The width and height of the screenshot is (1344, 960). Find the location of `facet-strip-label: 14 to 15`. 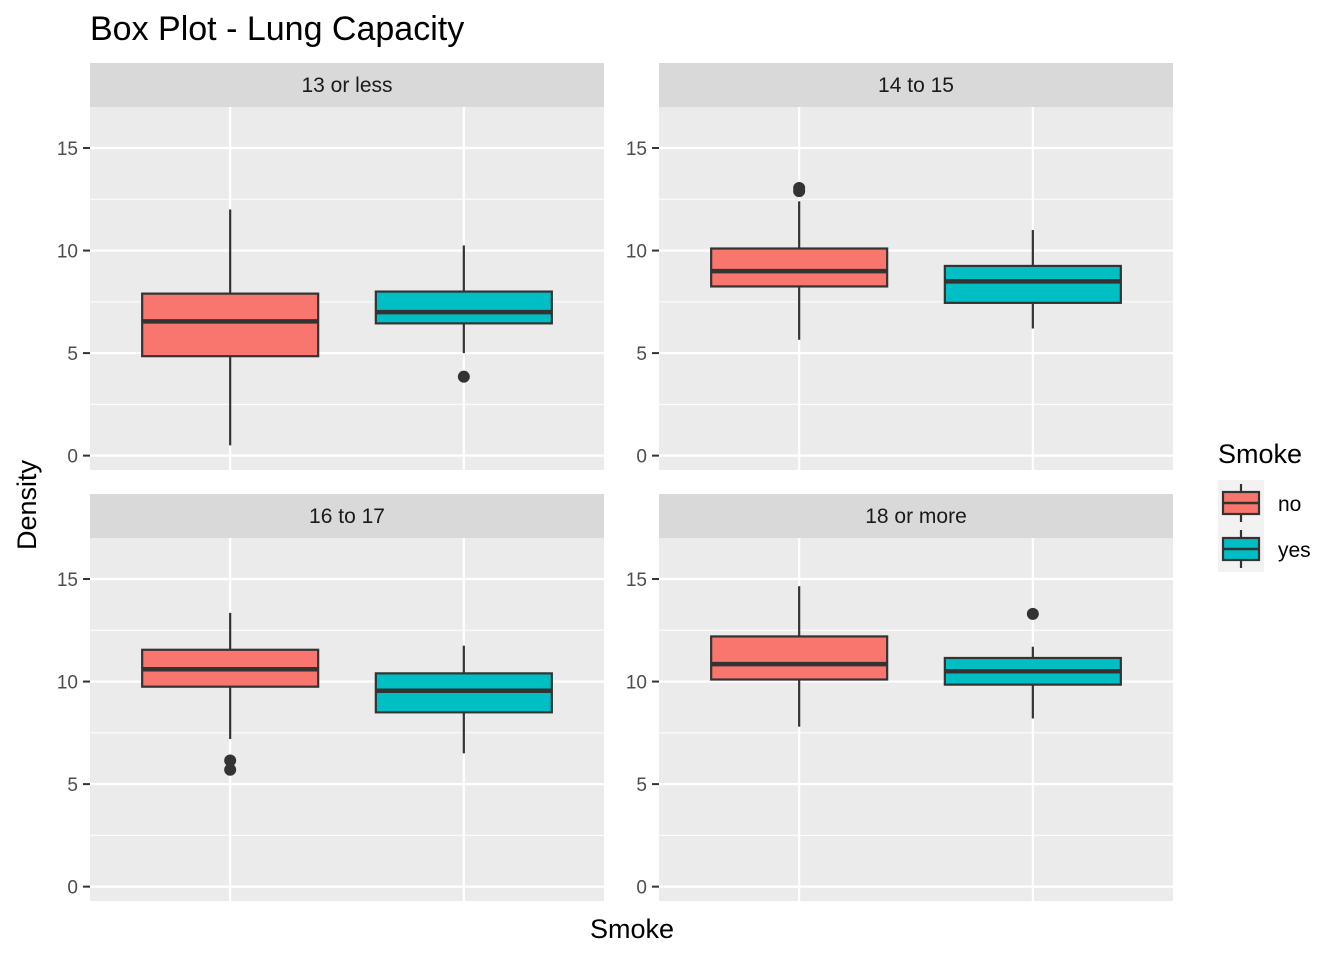

facet-strip-label: 14 to 15 is located at coordinates (916, 85).